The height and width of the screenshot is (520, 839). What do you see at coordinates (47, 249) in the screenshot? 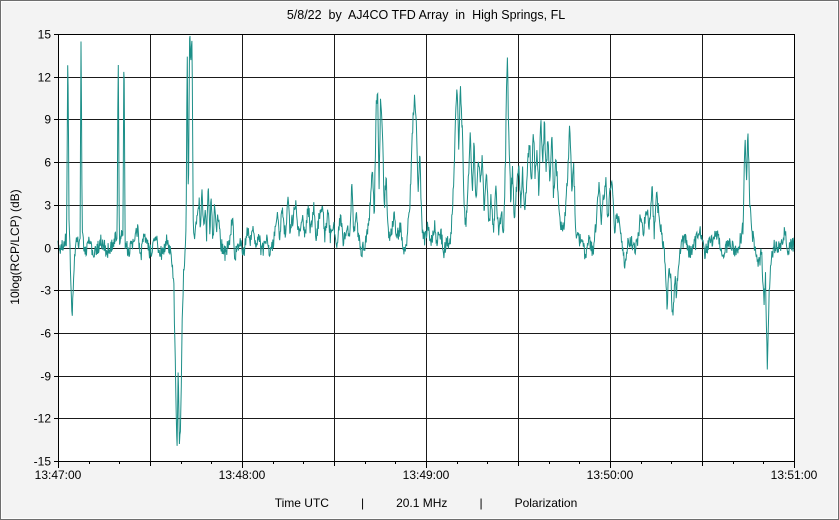
I see `y-tick-label: 0` at bounding box center [47, 249].